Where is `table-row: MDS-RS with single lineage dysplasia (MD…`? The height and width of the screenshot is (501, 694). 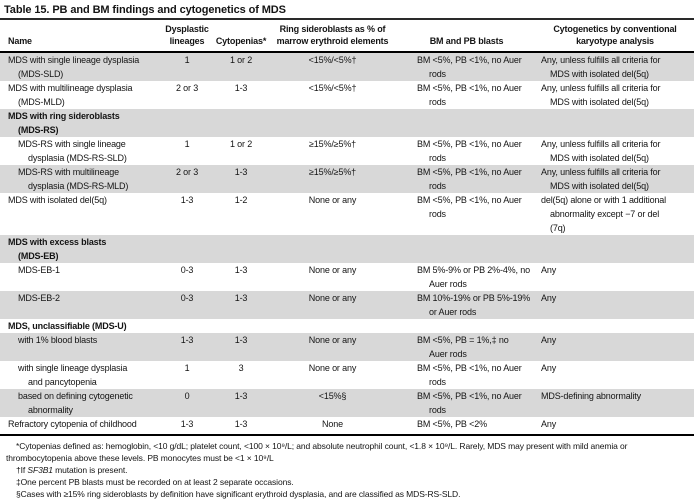 table-row: MDS-RS with single lineage dysplasia (MD… is located at coordinates (347, 151).